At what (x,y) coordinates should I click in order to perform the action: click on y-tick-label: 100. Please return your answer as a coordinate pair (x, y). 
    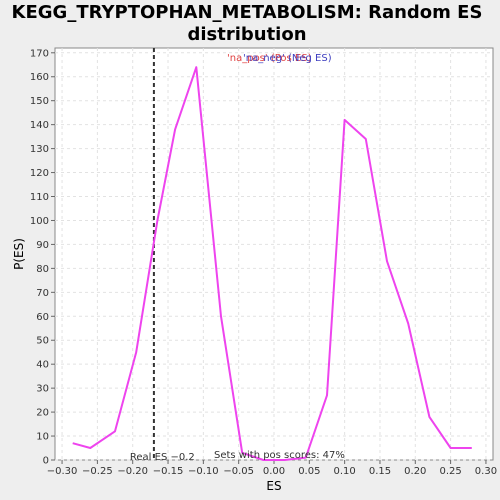
    Looking at the image, I should click on (39, 221).